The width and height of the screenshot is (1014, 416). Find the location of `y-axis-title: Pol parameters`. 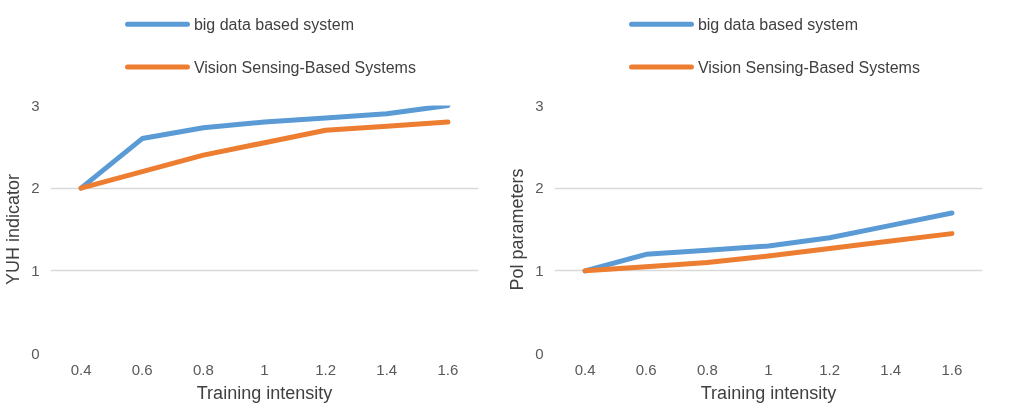

y-axis-title: Pol parameters is located at coordinates (517, 229).